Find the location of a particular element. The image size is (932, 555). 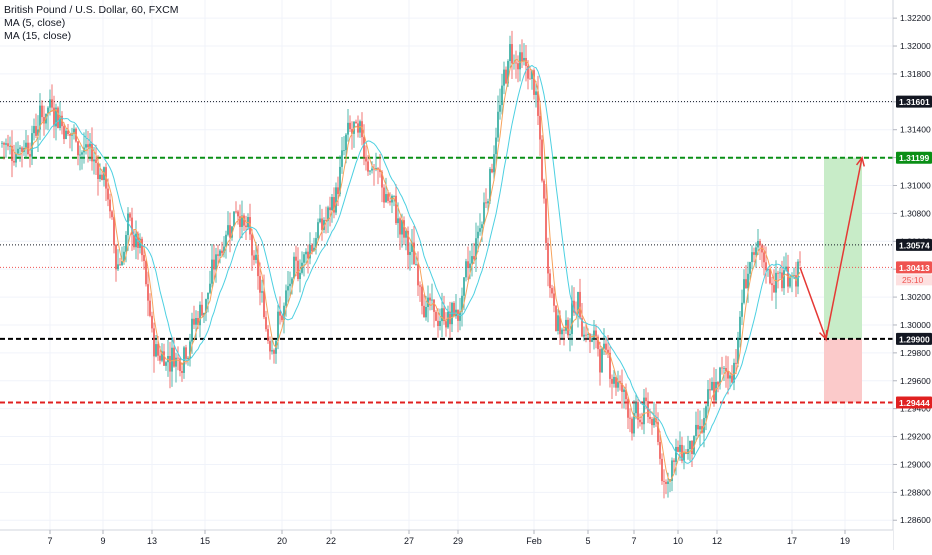

time-tick-label-6: 27 is located at coordinates (409, 541).